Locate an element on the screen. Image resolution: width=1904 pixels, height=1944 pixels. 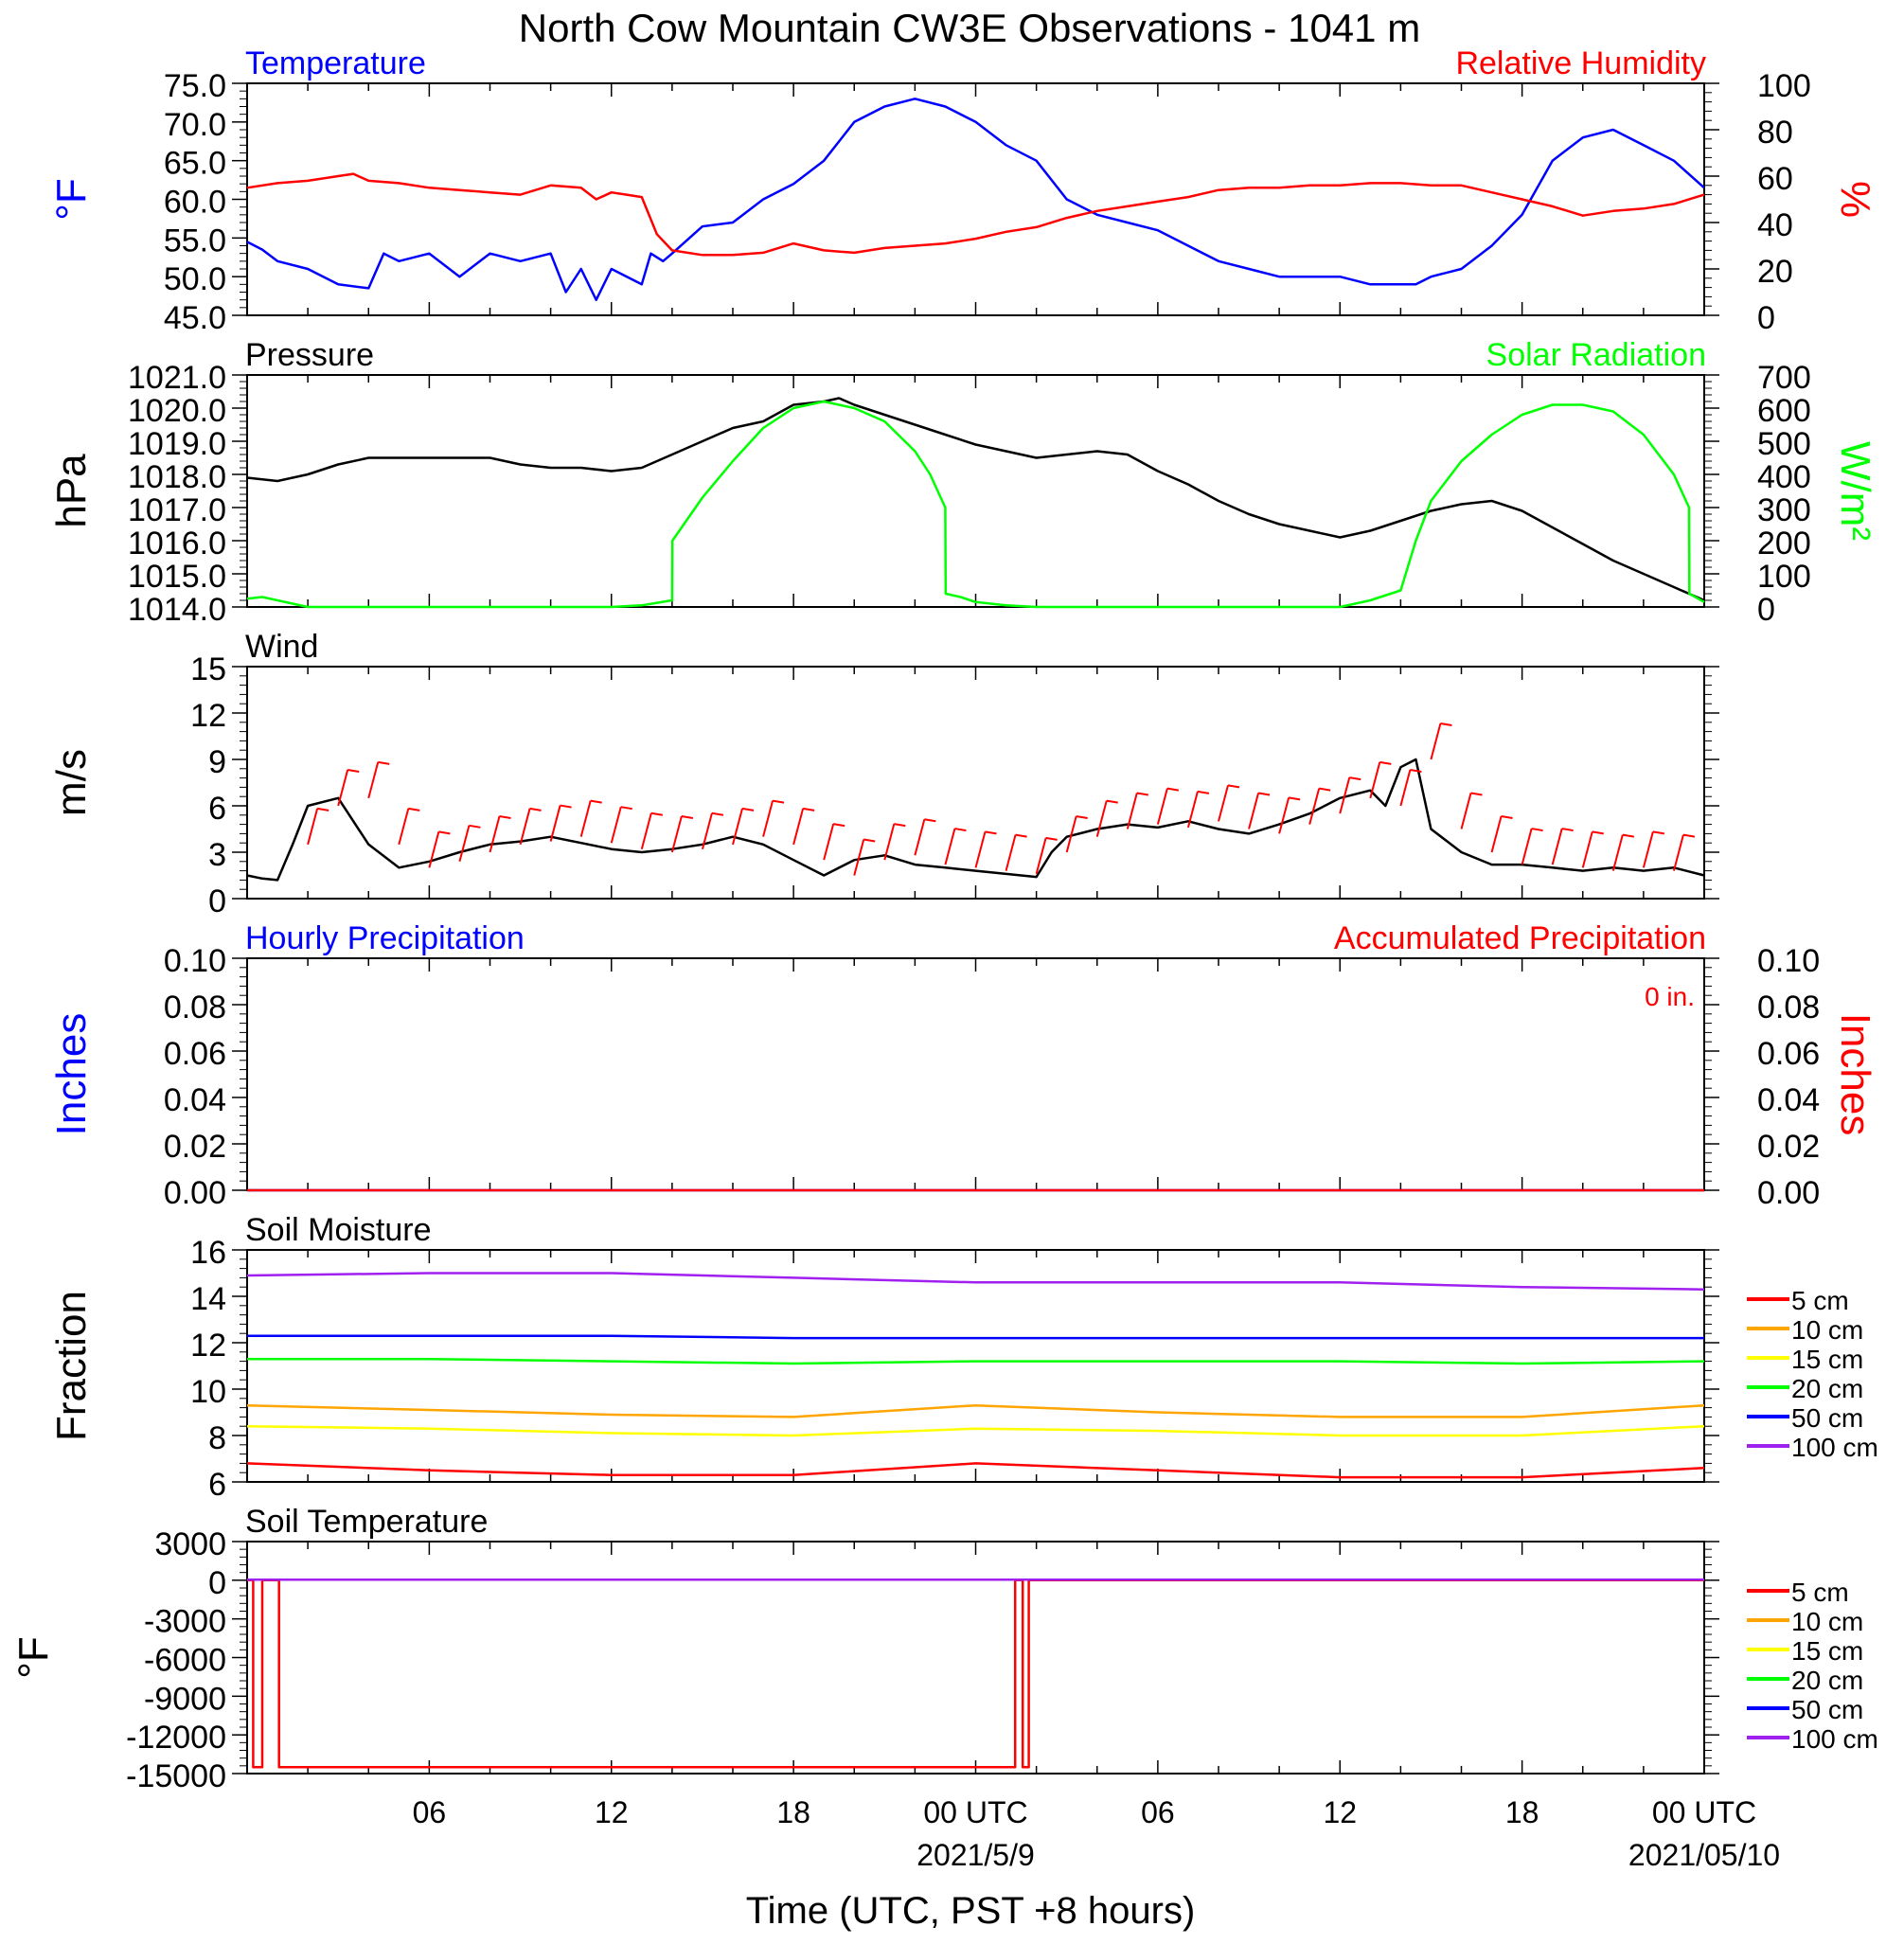
x-tick-label: 06 is located at coordinates (1158, 1812).